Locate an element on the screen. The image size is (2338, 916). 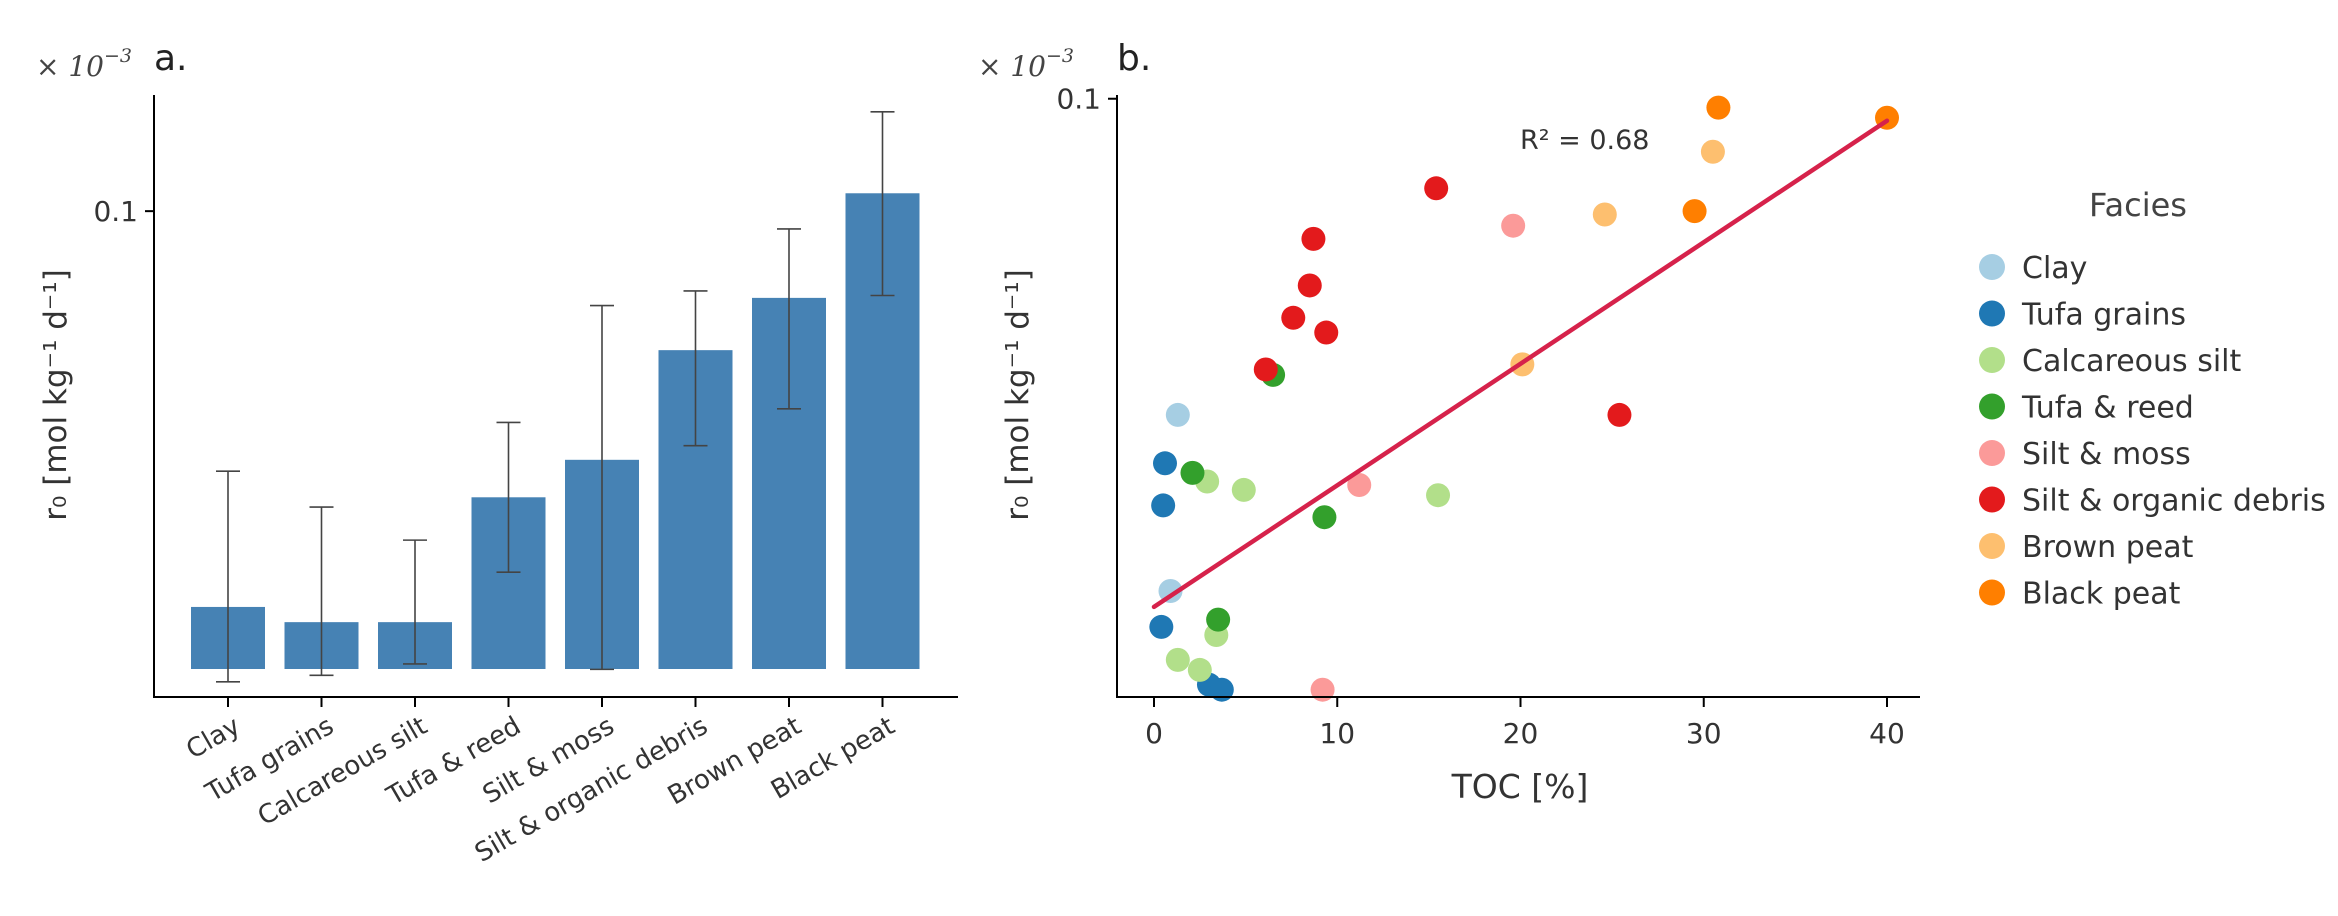
x-tick-label-40: 40 is located at coordinates (1887, 733).